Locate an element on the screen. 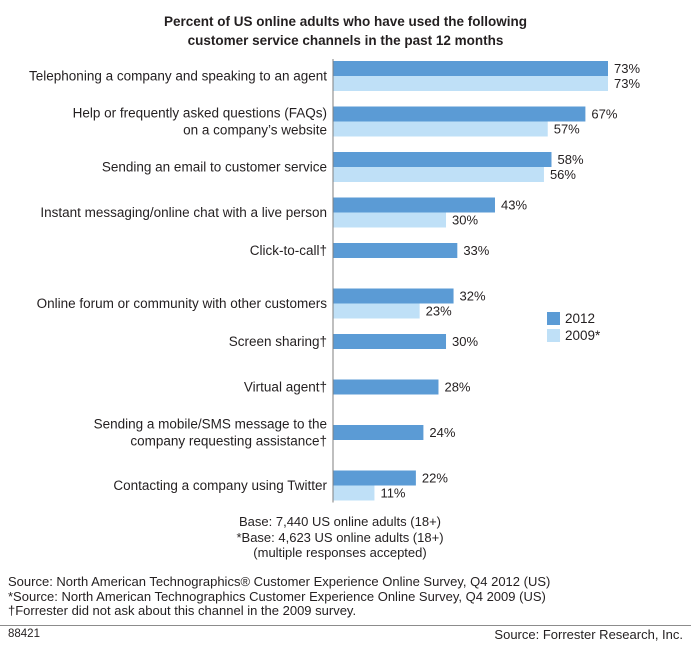 Image resolution: width=691 pixels, height=645 pixels. value-label: 24% is located at coordinates (442, 432).